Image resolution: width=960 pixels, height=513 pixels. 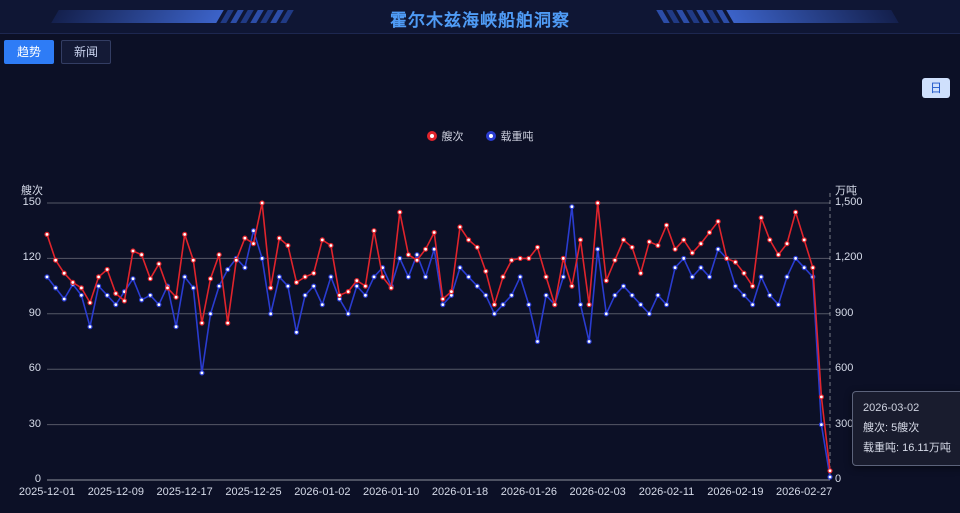 What do you see at coordinates (846, 191) in the screenshot?
I see `axis-tick-label: 万吨` at bounding box center [846, 191].